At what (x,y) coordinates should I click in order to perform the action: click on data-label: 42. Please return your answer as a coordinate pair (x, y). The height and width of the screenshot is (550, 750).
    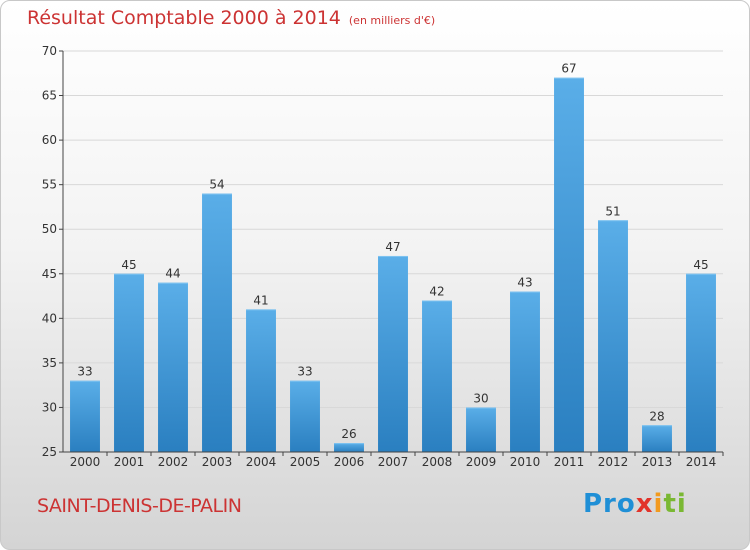
    Looking at the image, I should click on (436, 292).